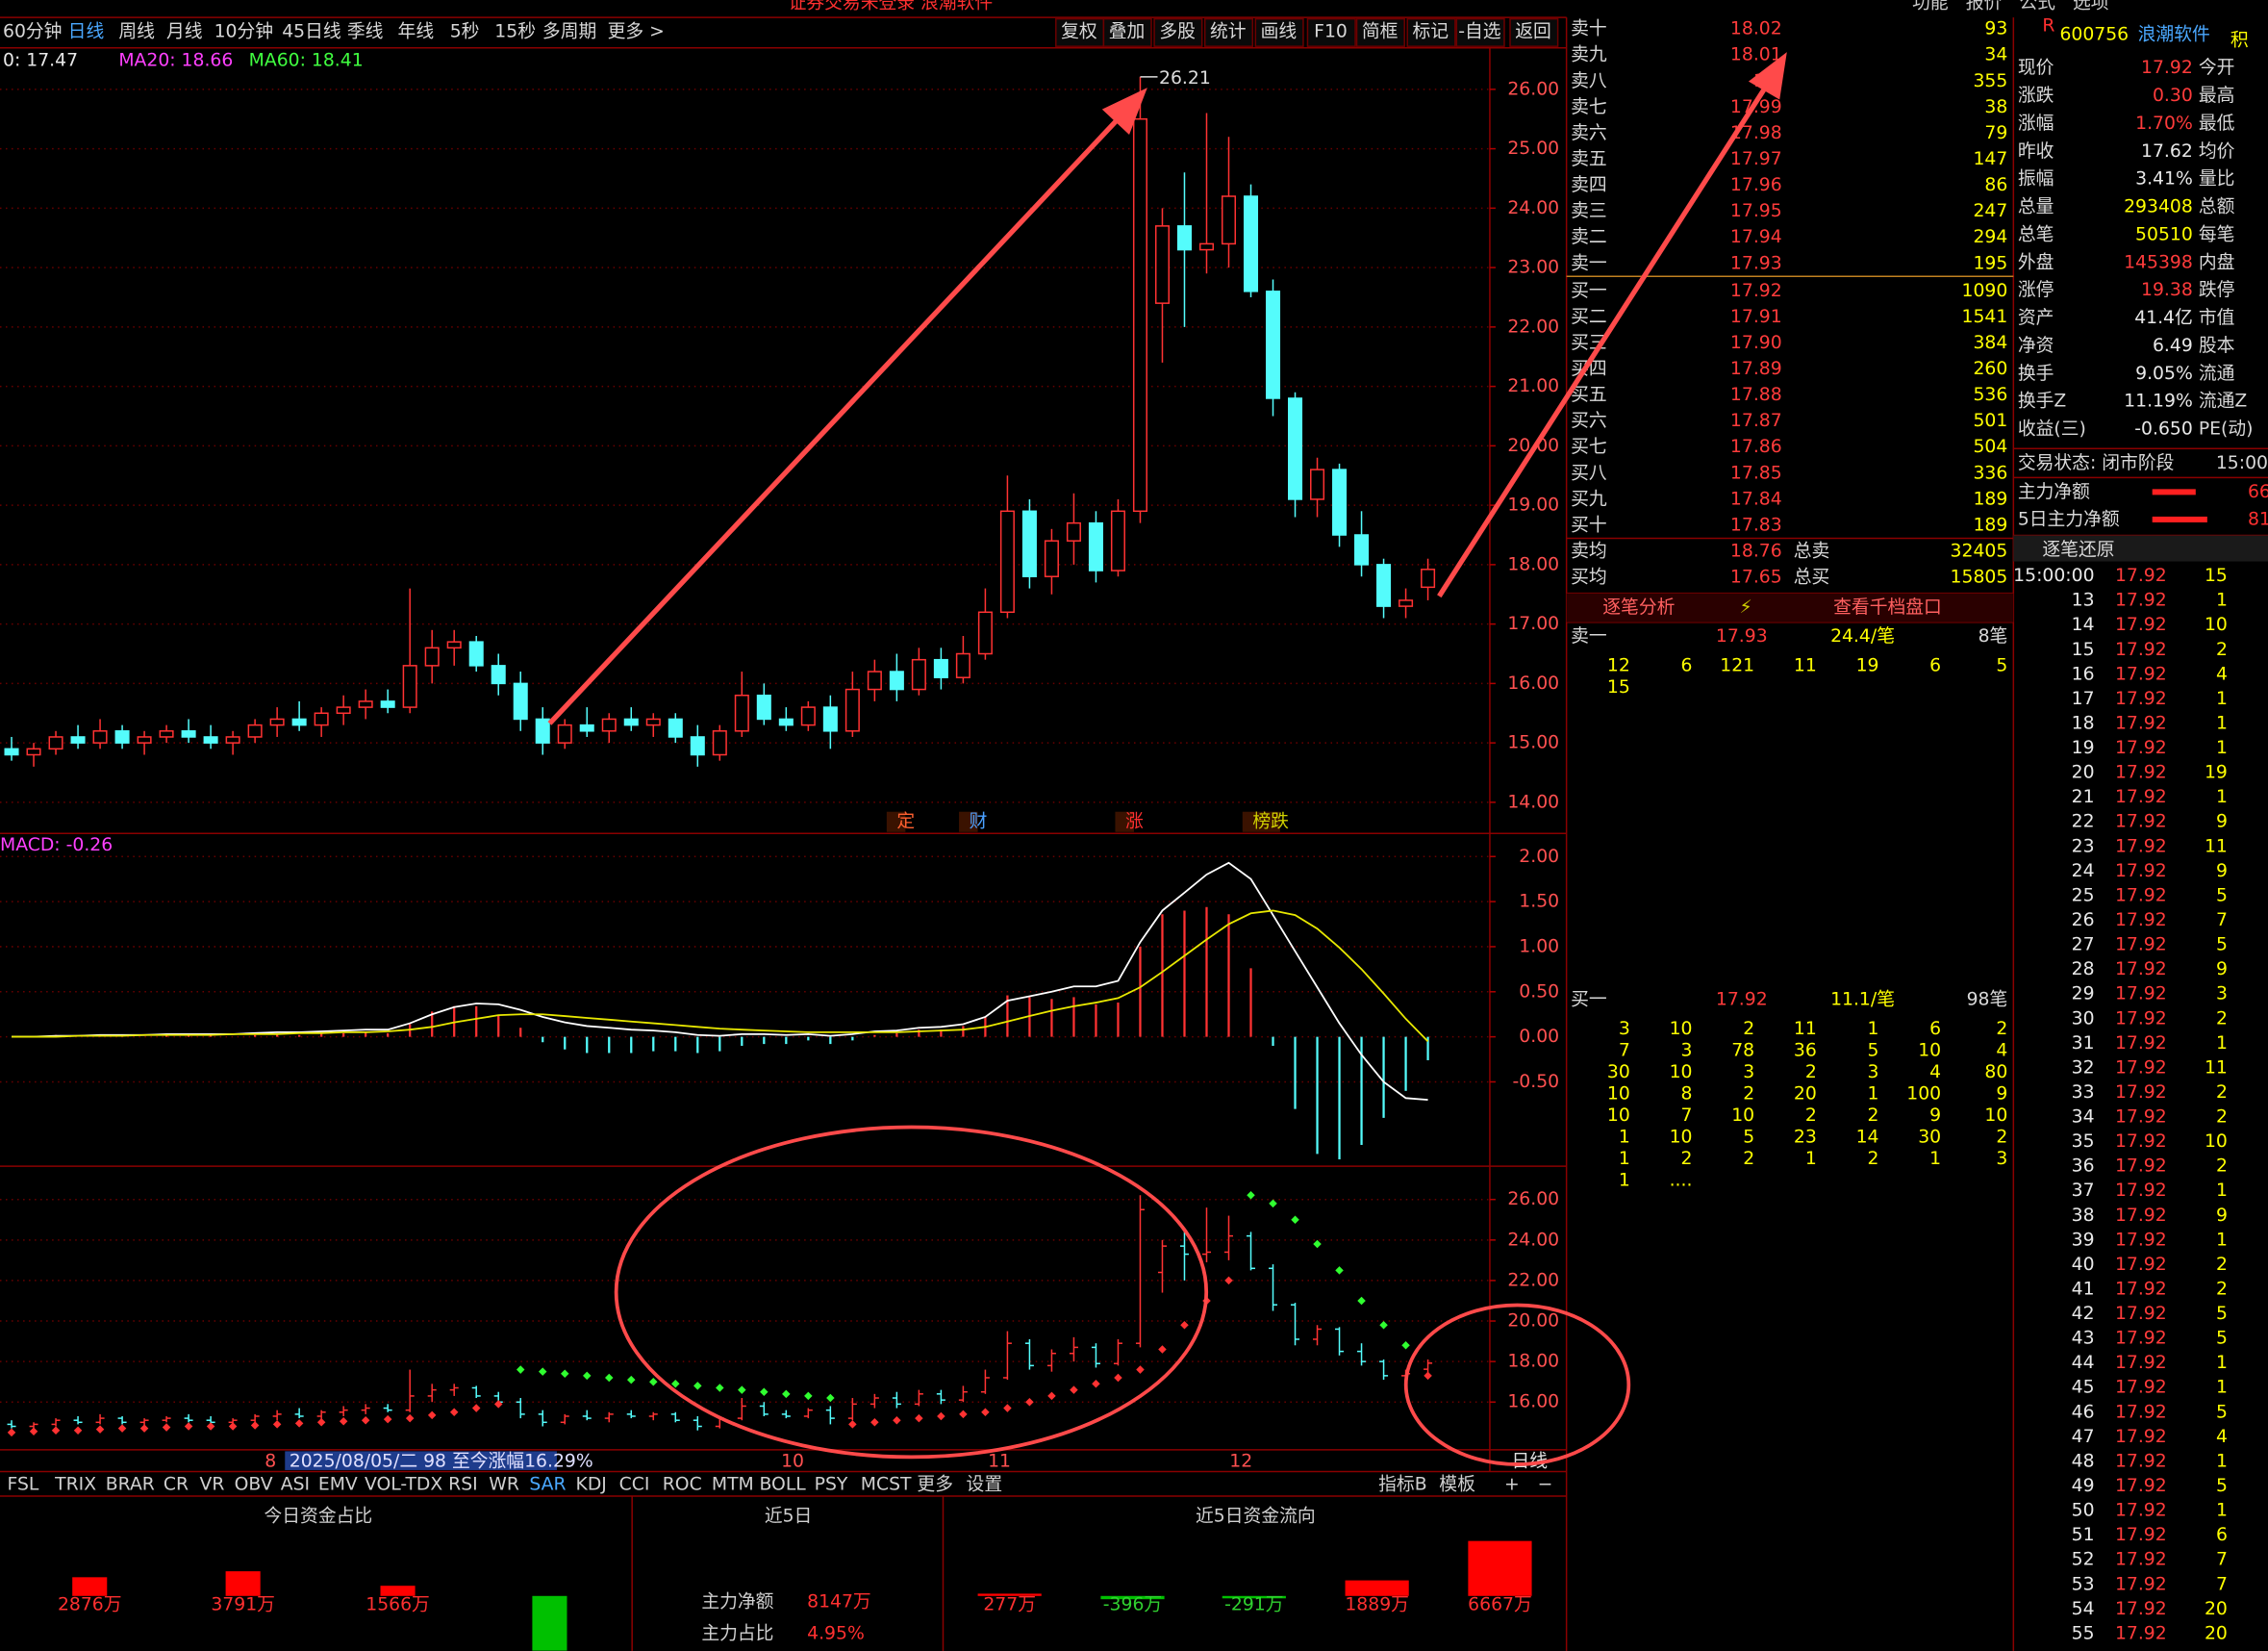 This screenshot has width=2268, height=1651. Describe the element at coordinates (1746, 607) in the screenshot. I see `book-button: ⚡` at that location.